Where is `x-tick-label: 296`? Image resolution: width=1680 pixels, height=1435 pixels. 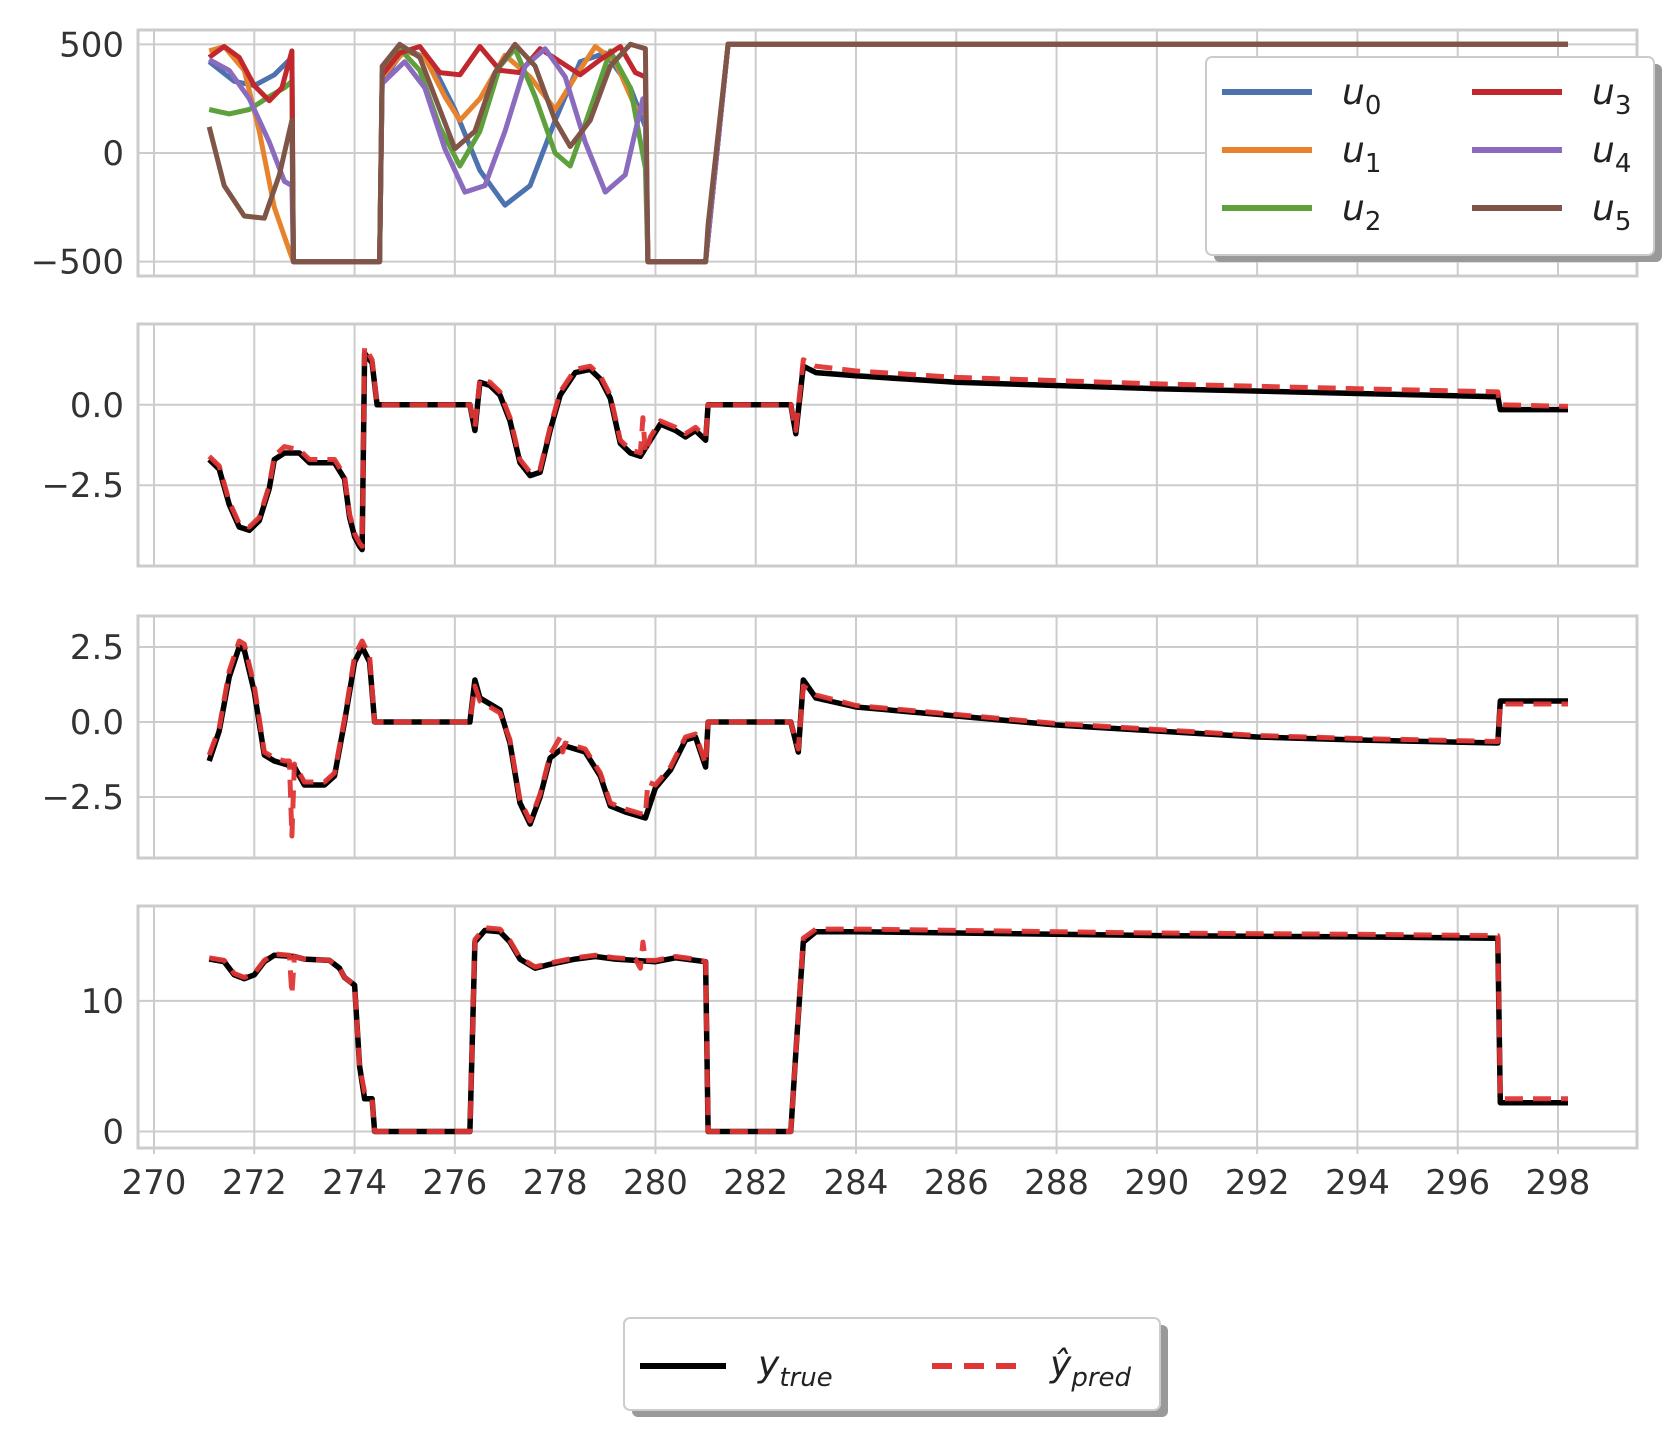
x-tick-label: 296 is located at coordinates (1457, 1183).